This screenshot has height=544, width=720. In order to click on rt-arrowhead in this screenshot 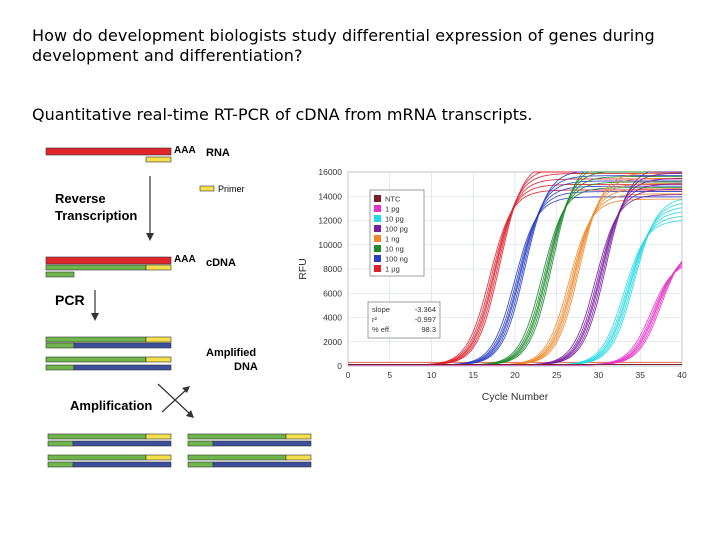, I will do `click(150, 237)`.